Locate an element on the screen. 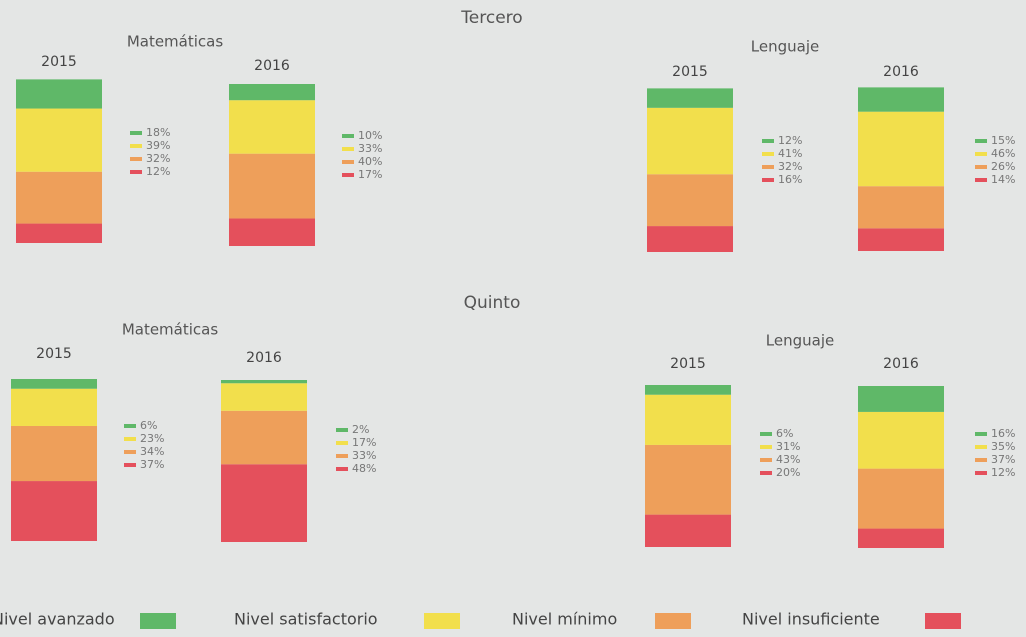  data-label: 43% is located at coordinates (788, 459).